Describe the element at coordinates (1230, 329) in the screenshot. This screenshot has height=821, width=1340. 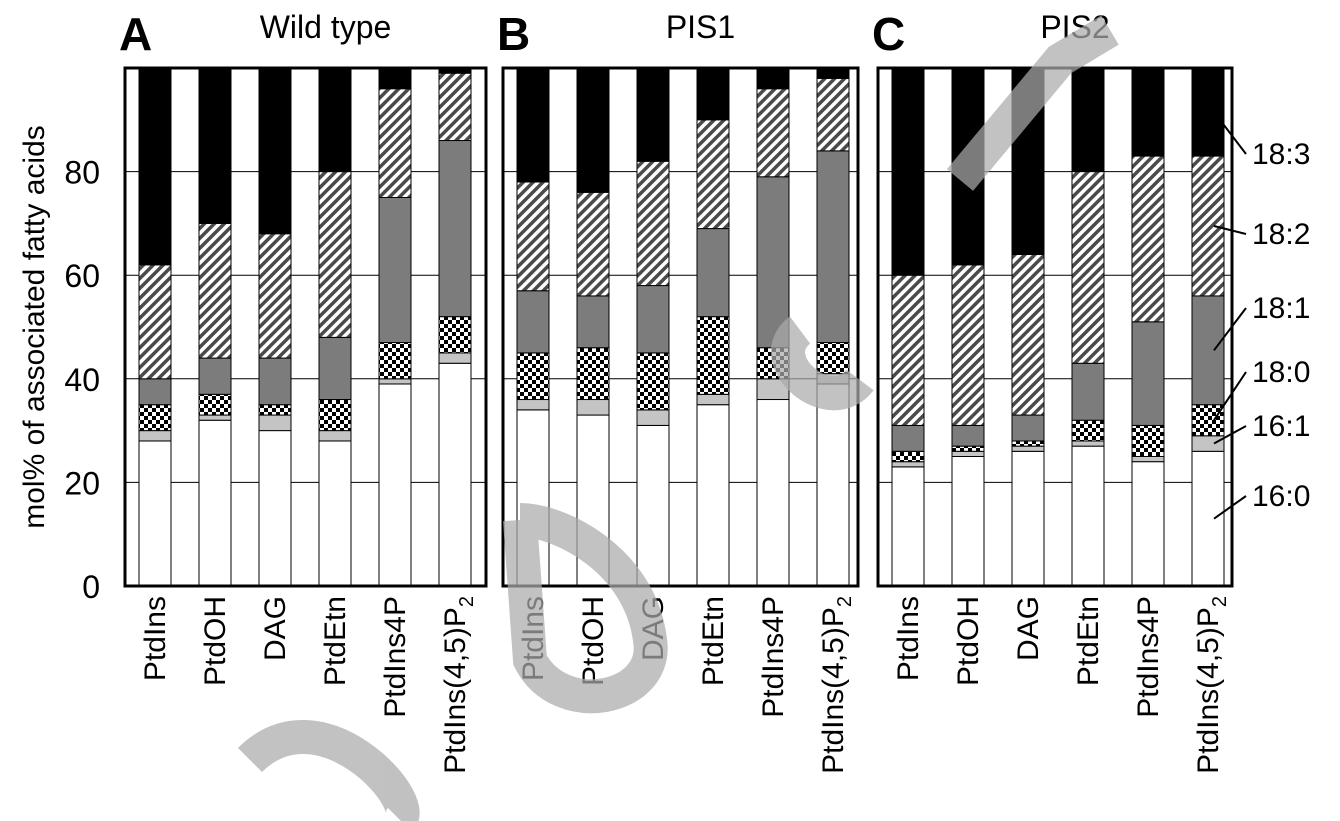
I see `legend-leader-line` at that location.